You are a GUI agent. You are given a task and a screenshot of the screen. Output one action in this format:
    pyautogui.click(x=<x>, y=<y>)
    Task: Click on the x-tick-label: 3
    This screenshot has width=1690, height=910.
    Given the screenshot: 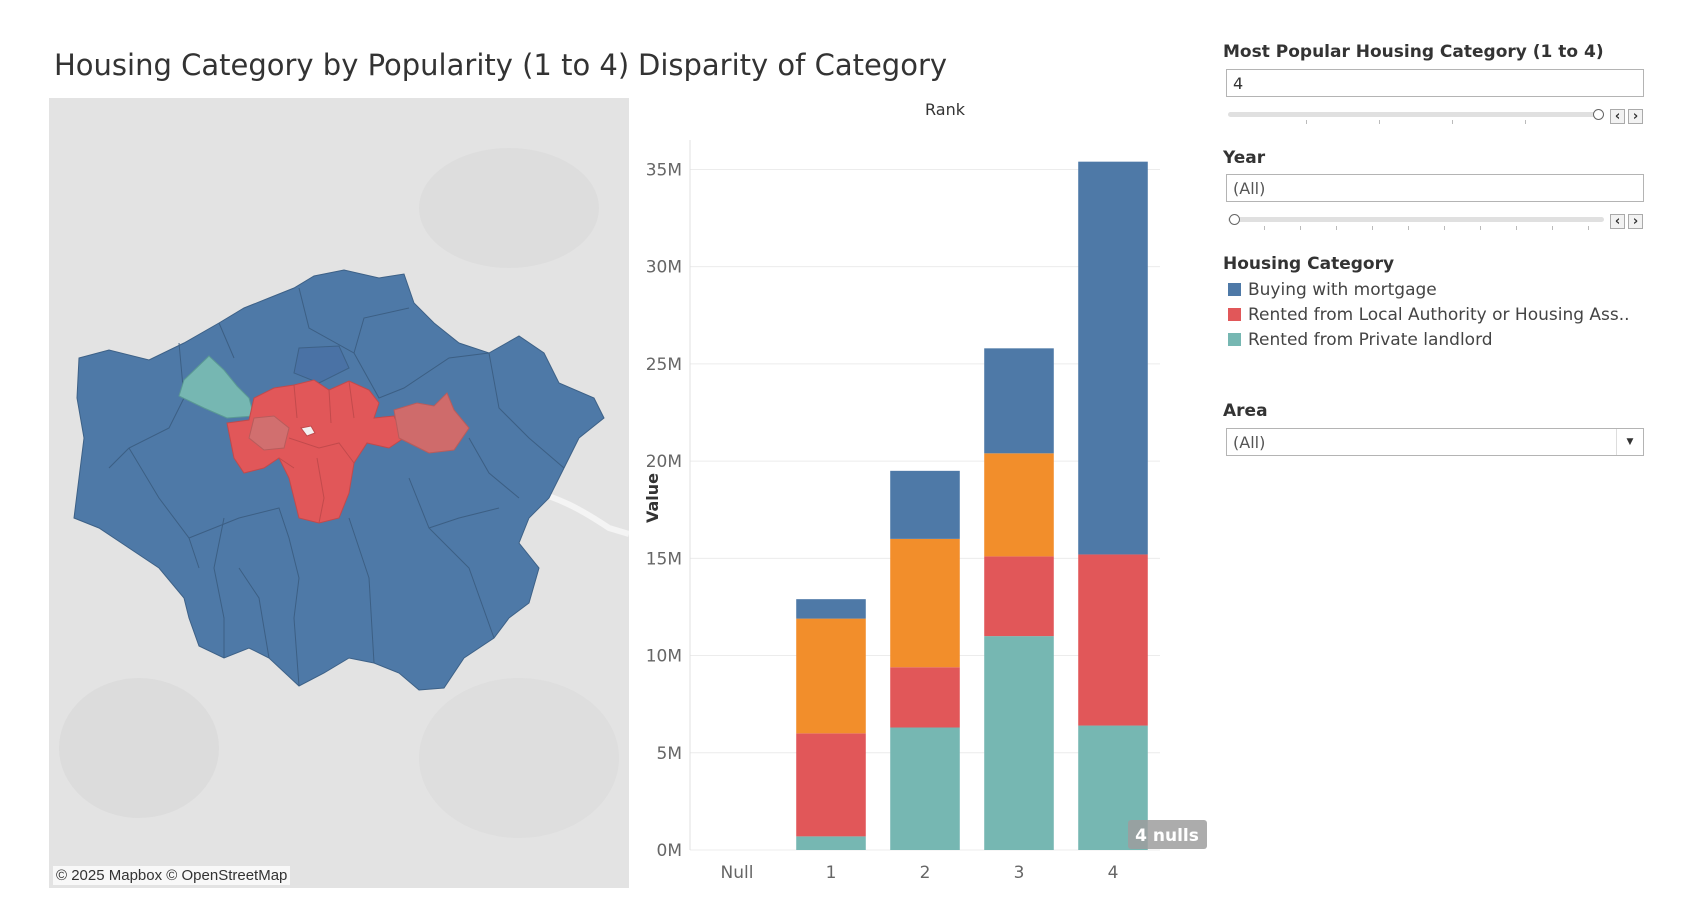 What is the action you would take?
    pyautogui.click(x=1019, y=873)
    